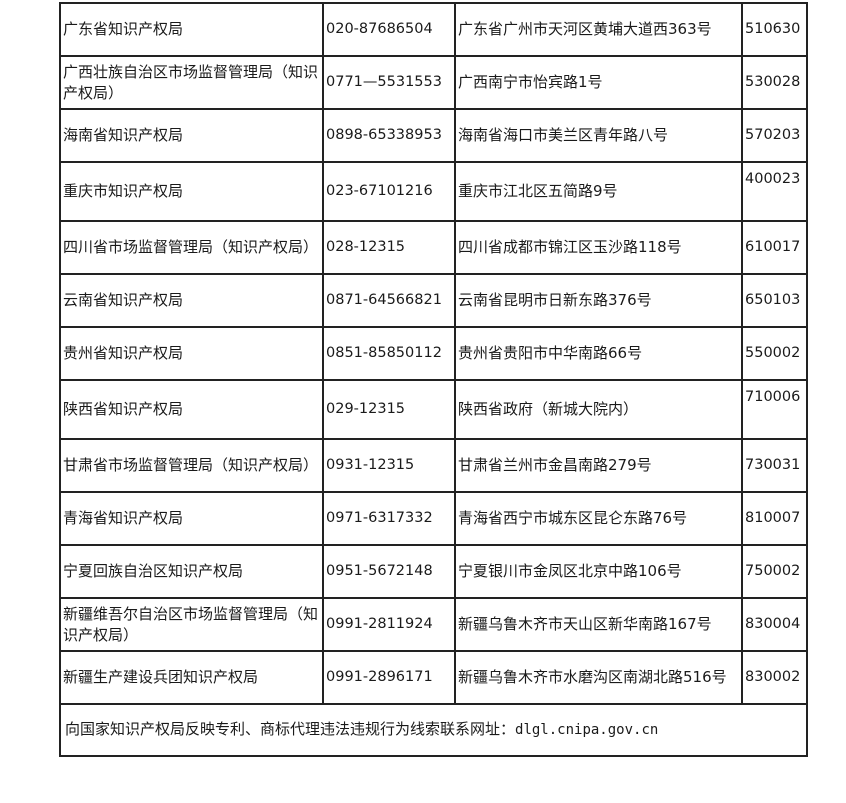  What do you see at coordinates (598, 191) in the screenshot?
I see `address-cell: 重庆市江北区五简路9号` at bounding box center [598, 191].